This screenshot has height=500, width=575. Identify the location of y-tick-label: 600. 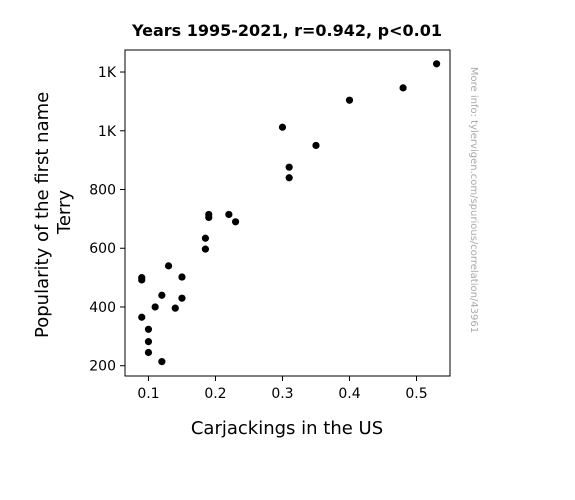
(102, 249).